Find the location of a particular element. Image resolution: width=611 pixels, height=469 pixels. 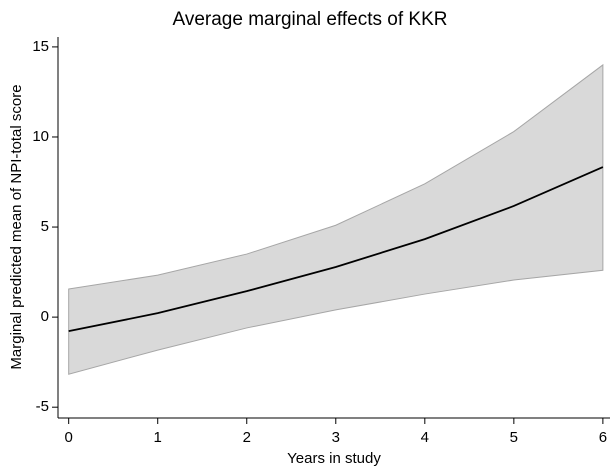

x-axis-label: Years in study is located at coordinates (334, 458).